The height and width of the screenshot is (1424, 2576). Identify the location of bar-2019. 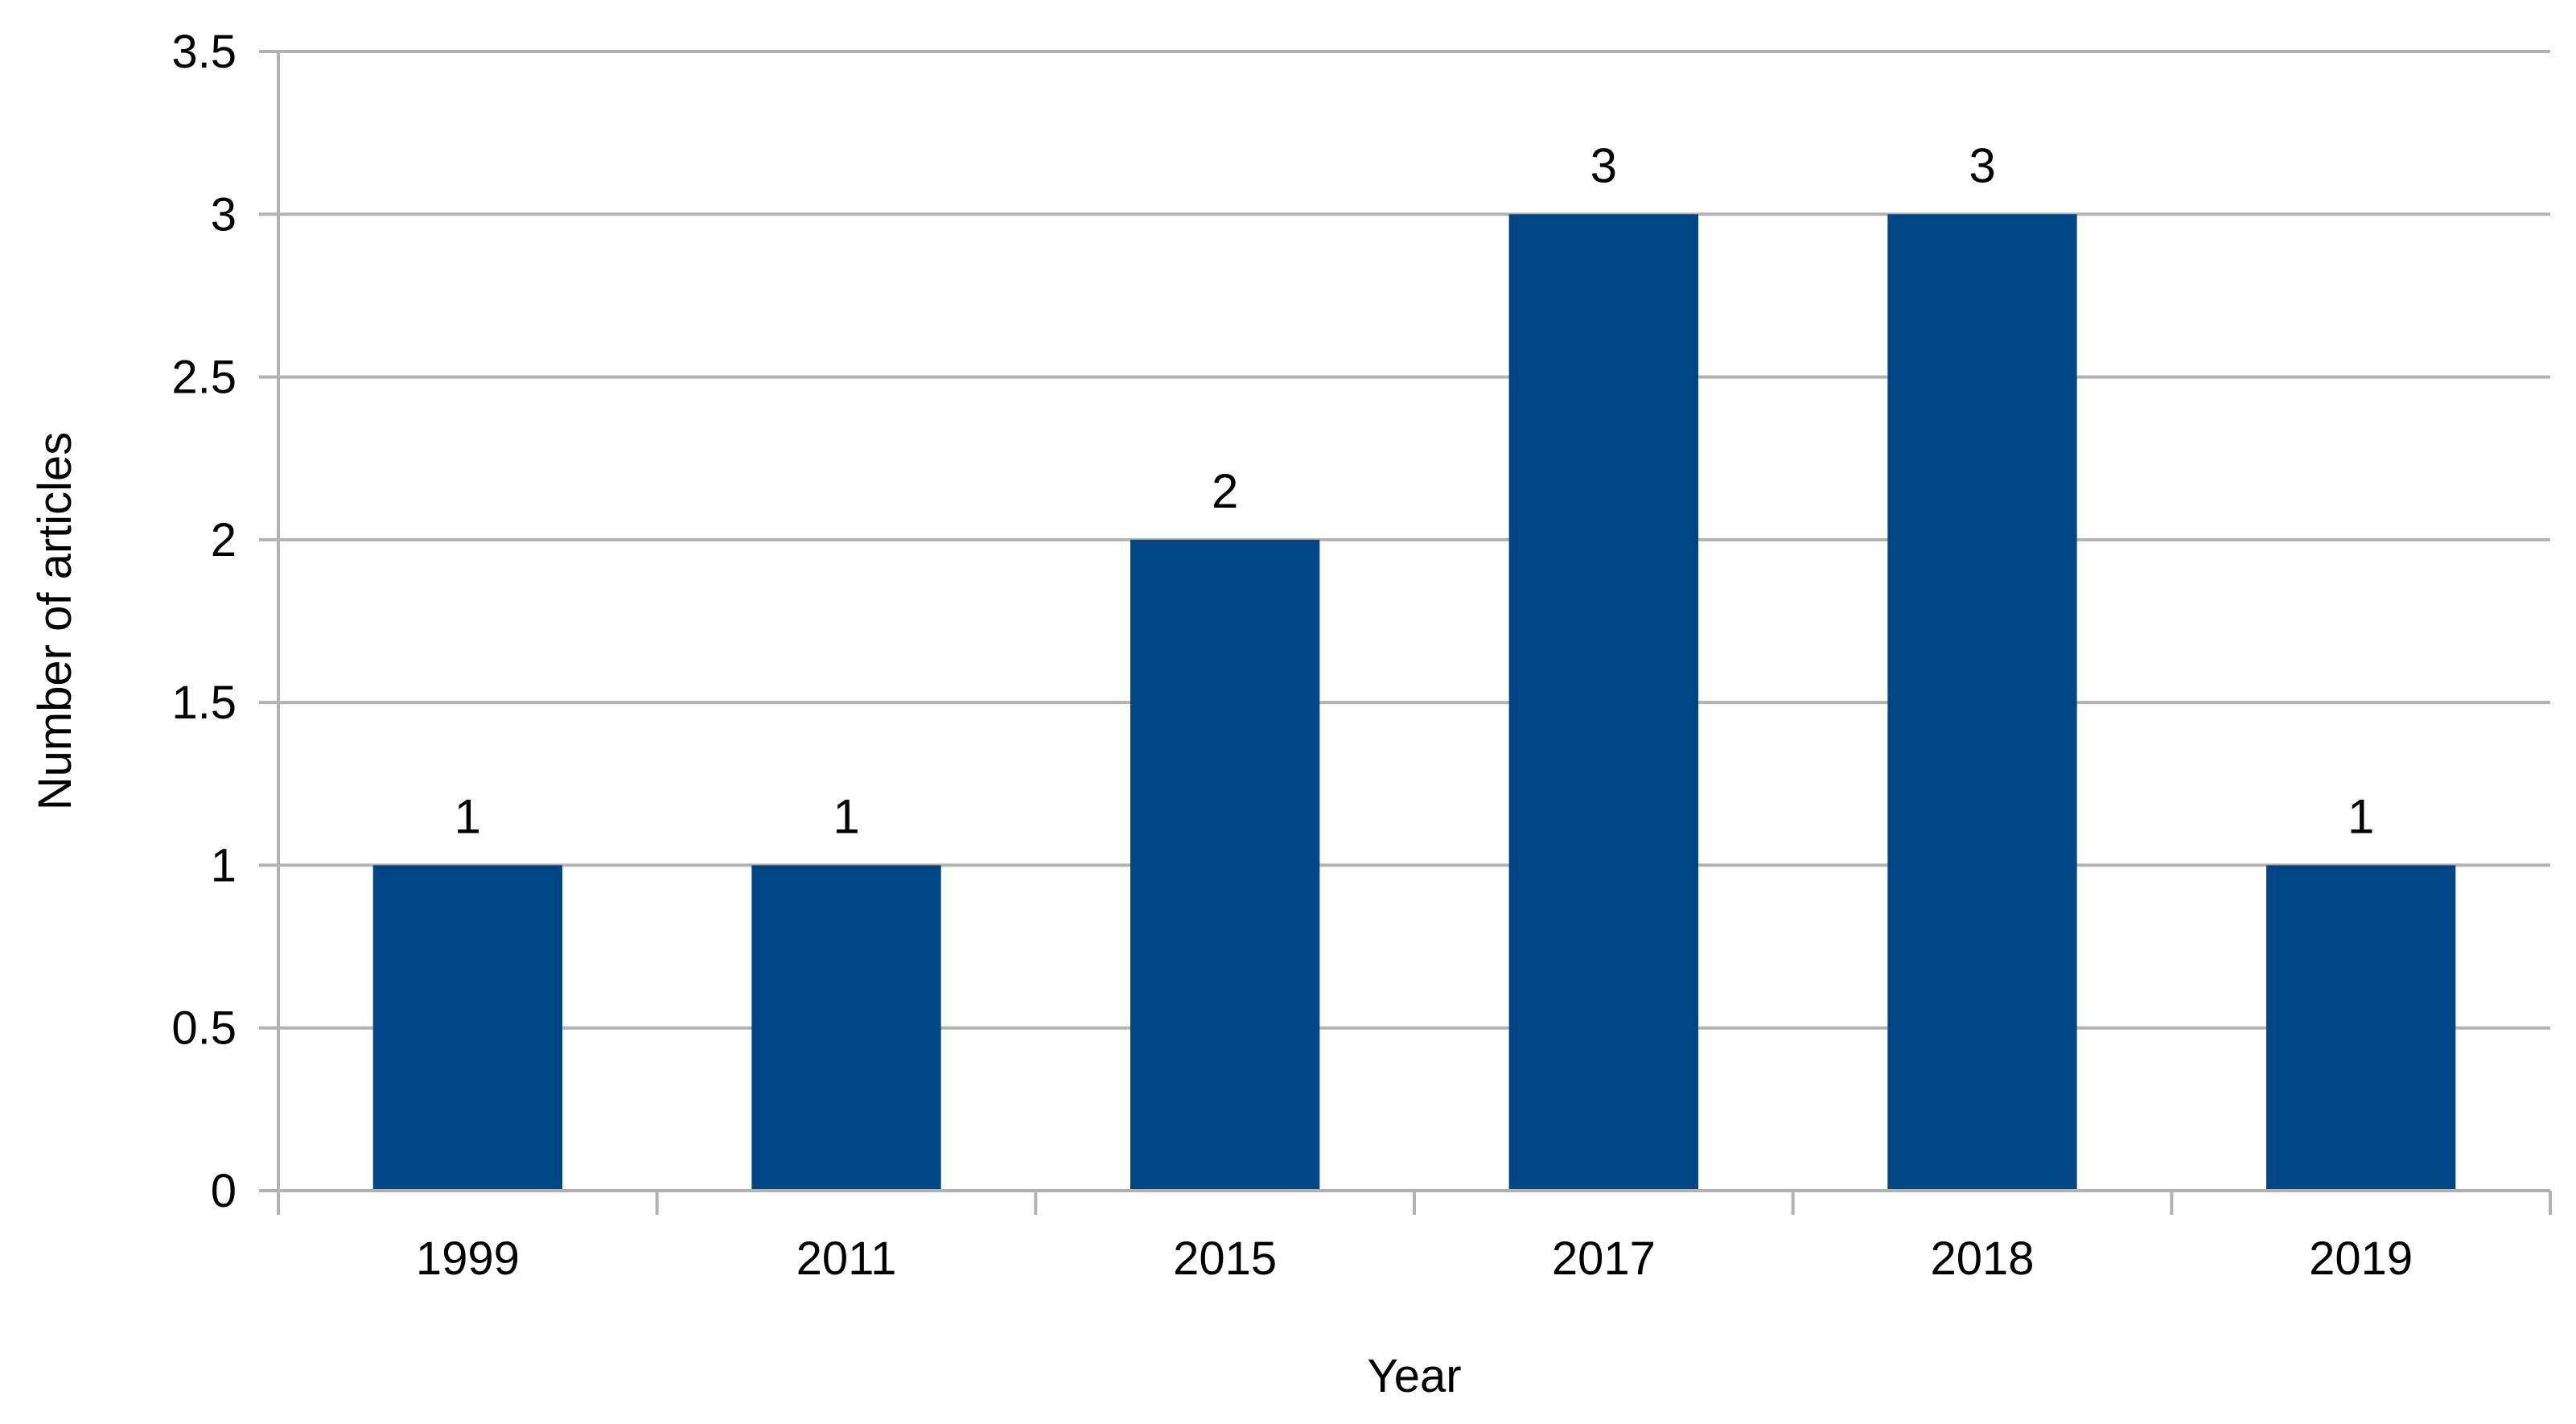
(2361, 1028).